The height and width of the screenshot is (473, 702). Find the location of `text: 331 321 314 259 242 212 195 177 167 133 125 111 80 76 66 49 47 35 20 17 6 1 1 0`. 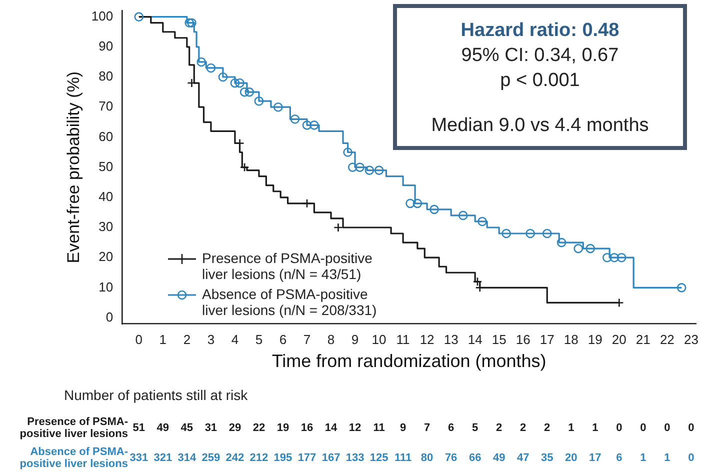

text: 331 321 314 259 242 212 195 177 167 133 125 111 80 76 66 49 47 35 20 17 6 1 1 0 is located at coordinates (412, 458).